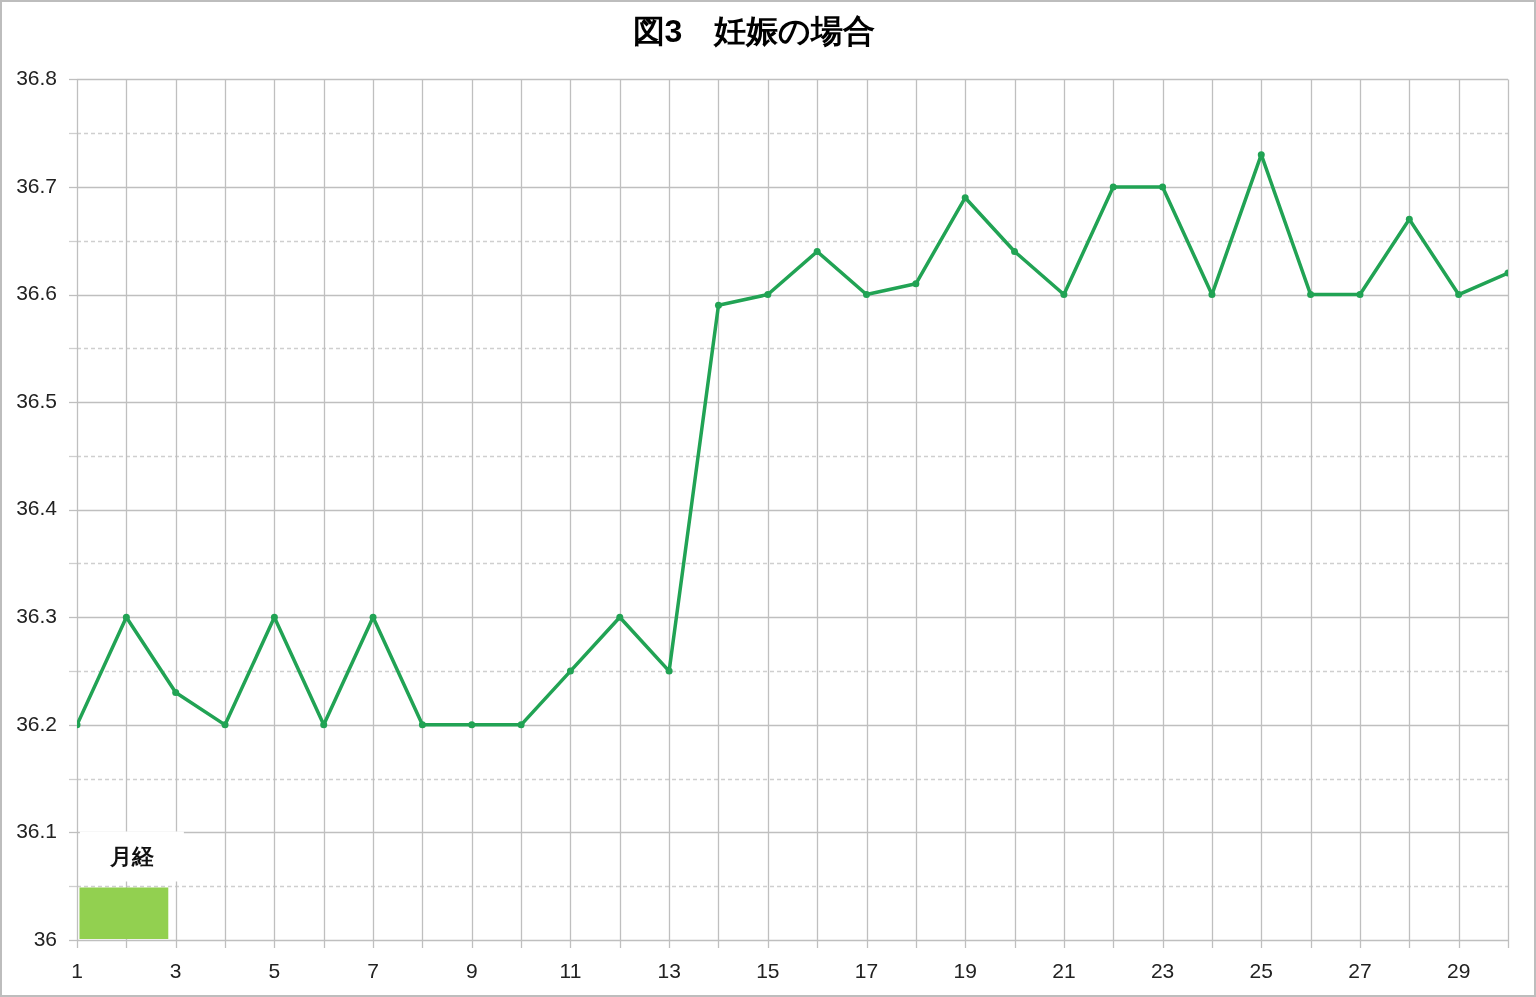 Image resolution: width=1536 pixels, height=997 pixels. I want to click on x-tick-label: 13, so click(669, 971).